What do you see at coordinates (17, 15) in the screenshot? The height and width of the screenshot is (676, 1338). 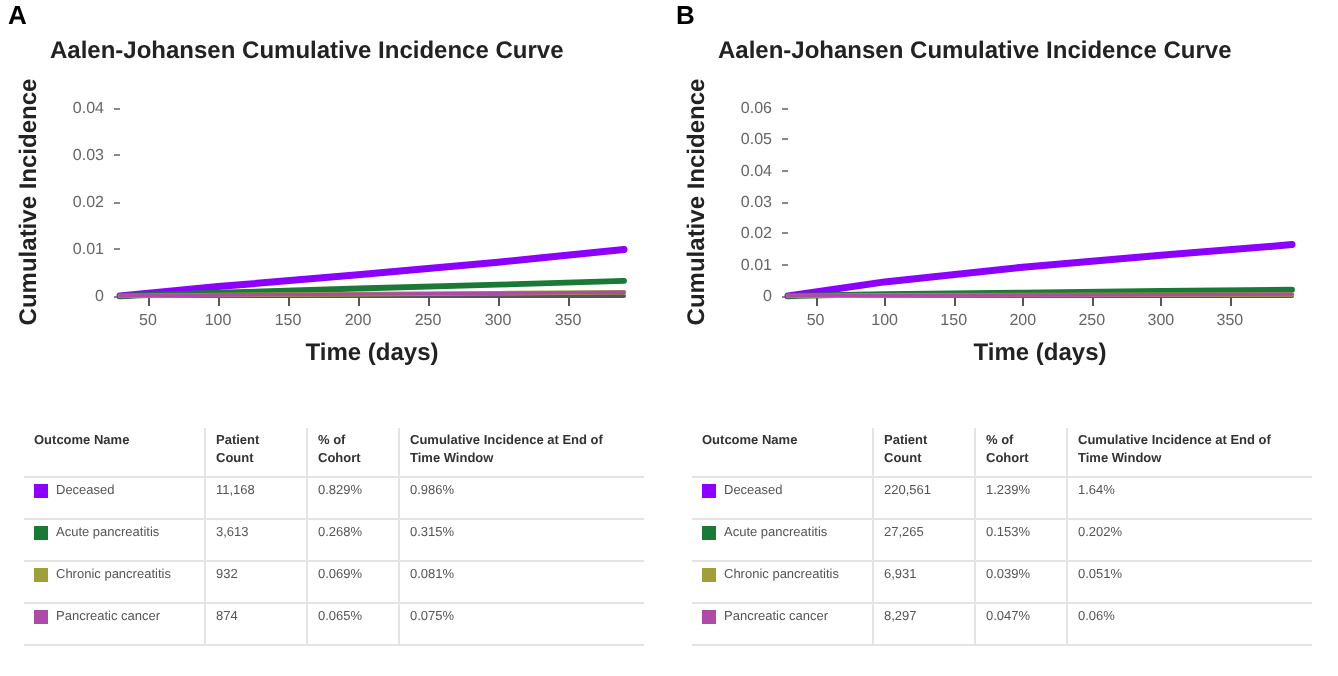 I see `text: A` at bounding box center [17, 15].